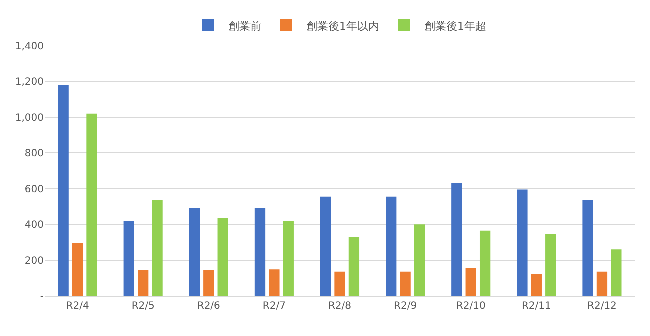  Describe the element at coordinates (34, 190) in the screenshot. I see `y-tick-label: 600` at that location.